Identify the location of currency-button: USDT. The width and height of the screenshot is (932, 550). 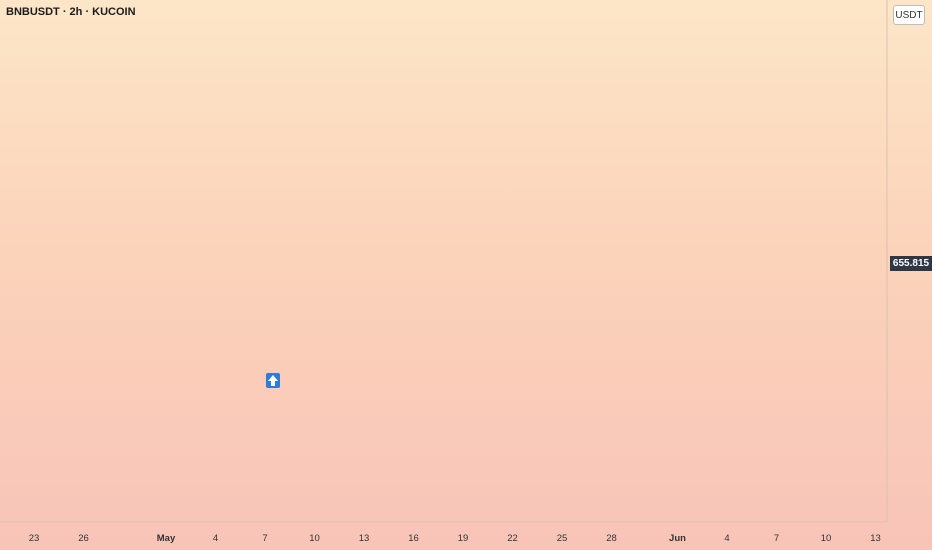
(909, 15).